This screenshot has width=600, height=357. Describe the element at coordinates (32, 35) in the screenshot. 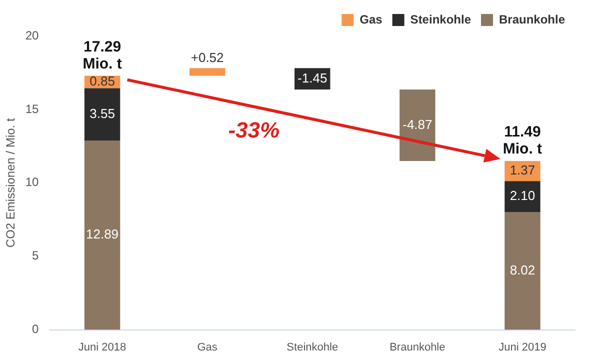

I see `y-tick-label: 20` at that location.